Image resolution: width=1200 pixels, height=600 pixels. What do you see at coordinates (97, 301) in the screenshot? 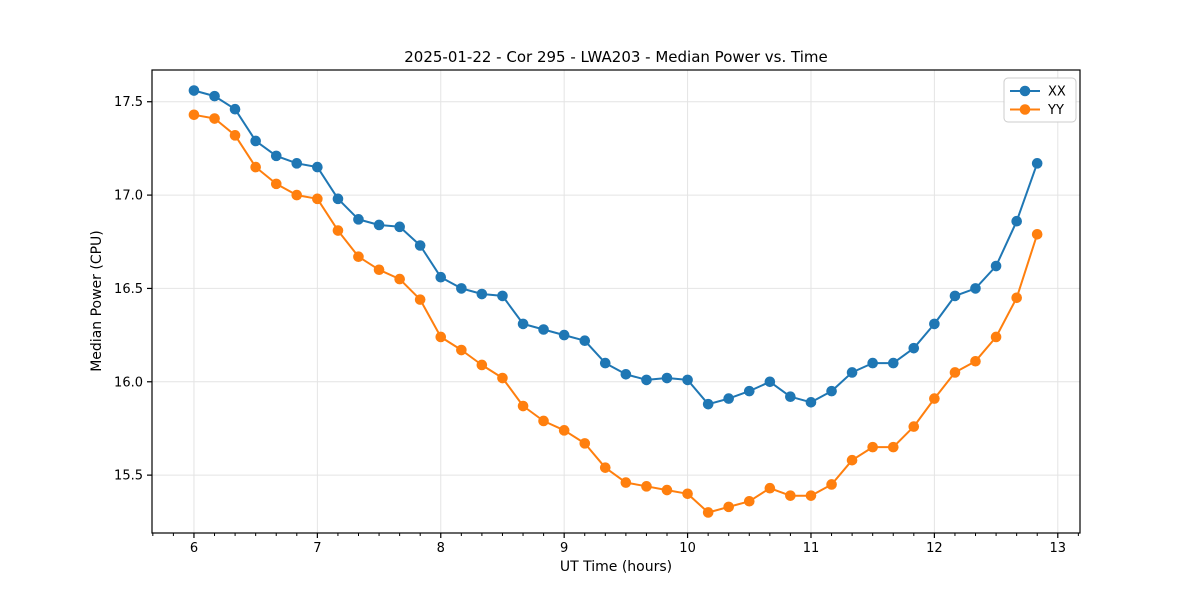
I see `y-axis-label: Median Power (CPU)` at bounding box center [97, 301].